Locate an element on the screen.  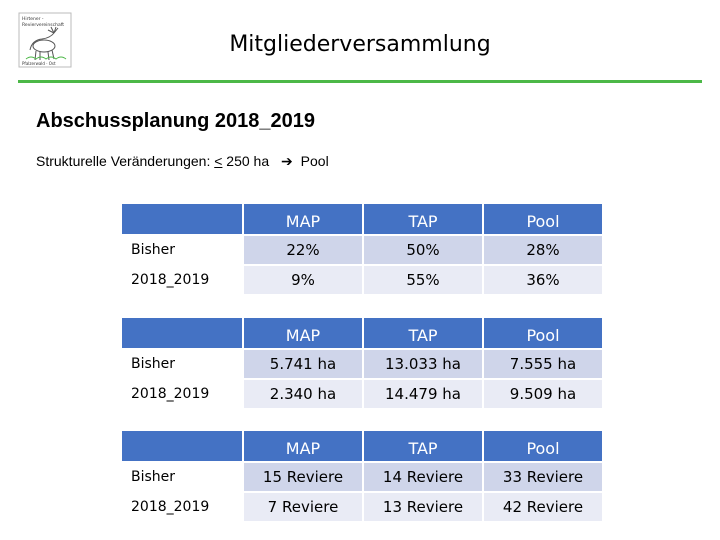
title-divider is located at coordinates (360, 81).